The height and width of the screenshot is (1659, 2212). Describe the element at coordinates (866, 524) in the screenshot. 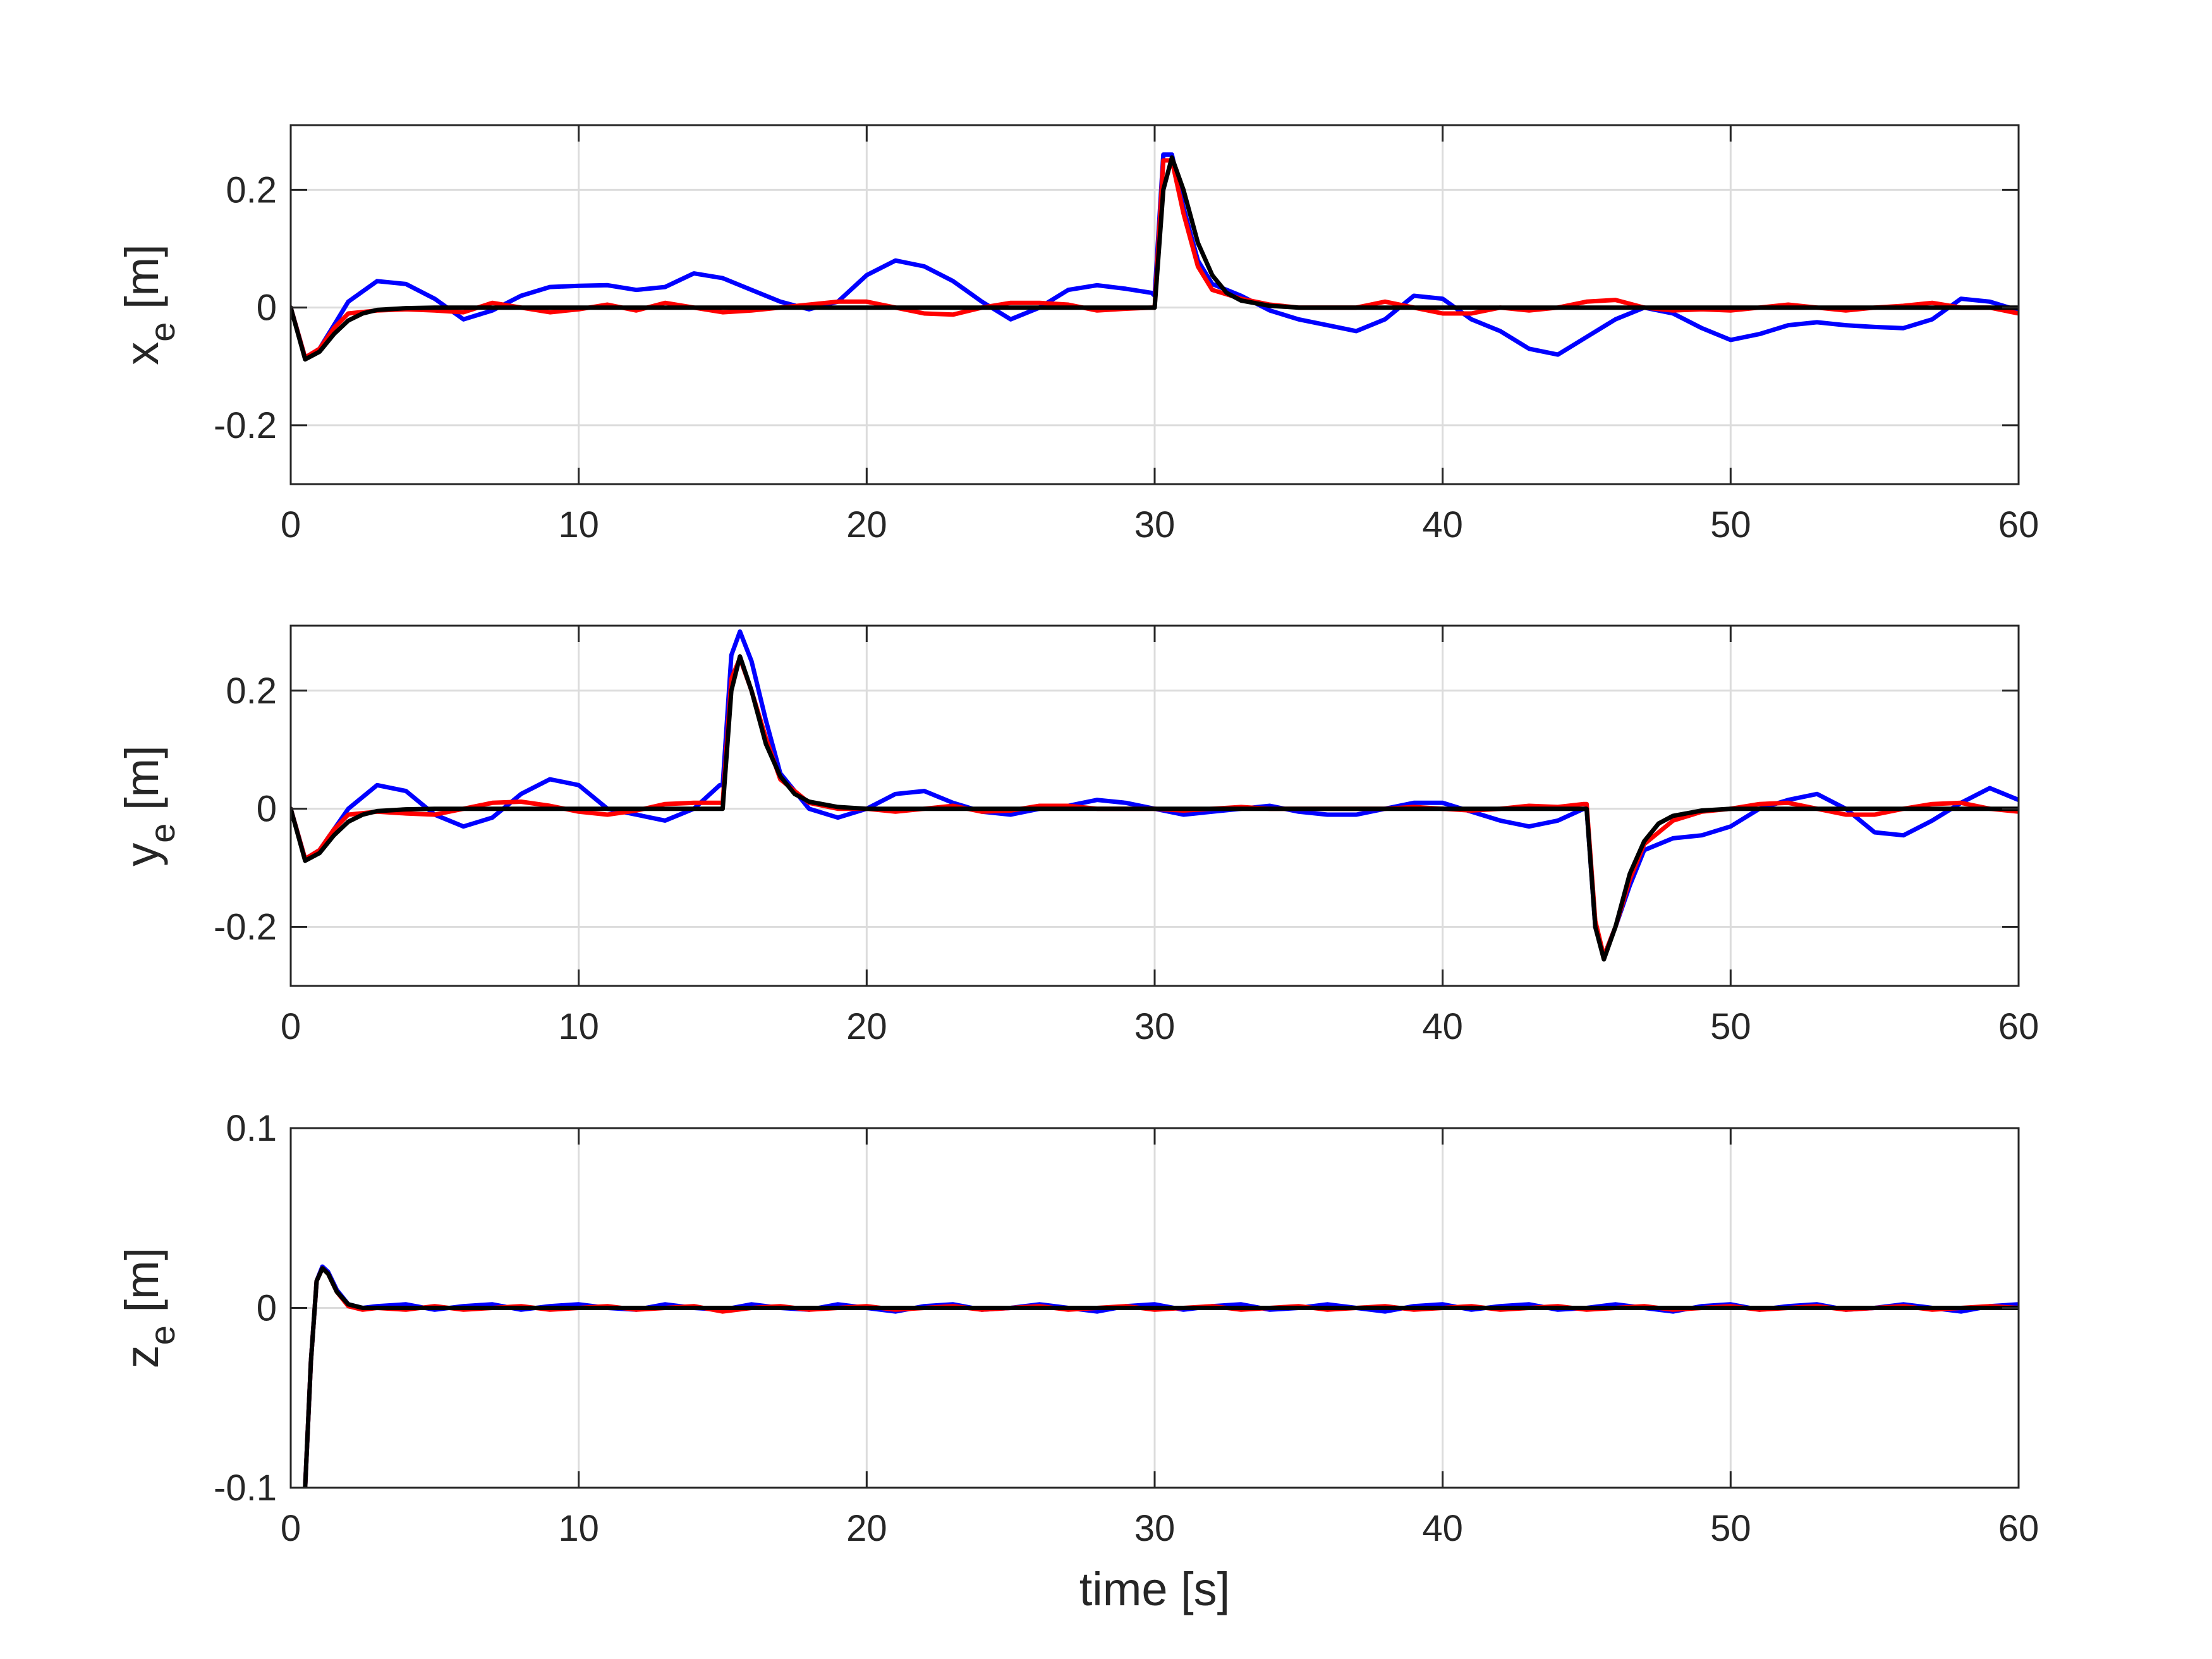

I see `x-x-tick-label: 20` at that location.